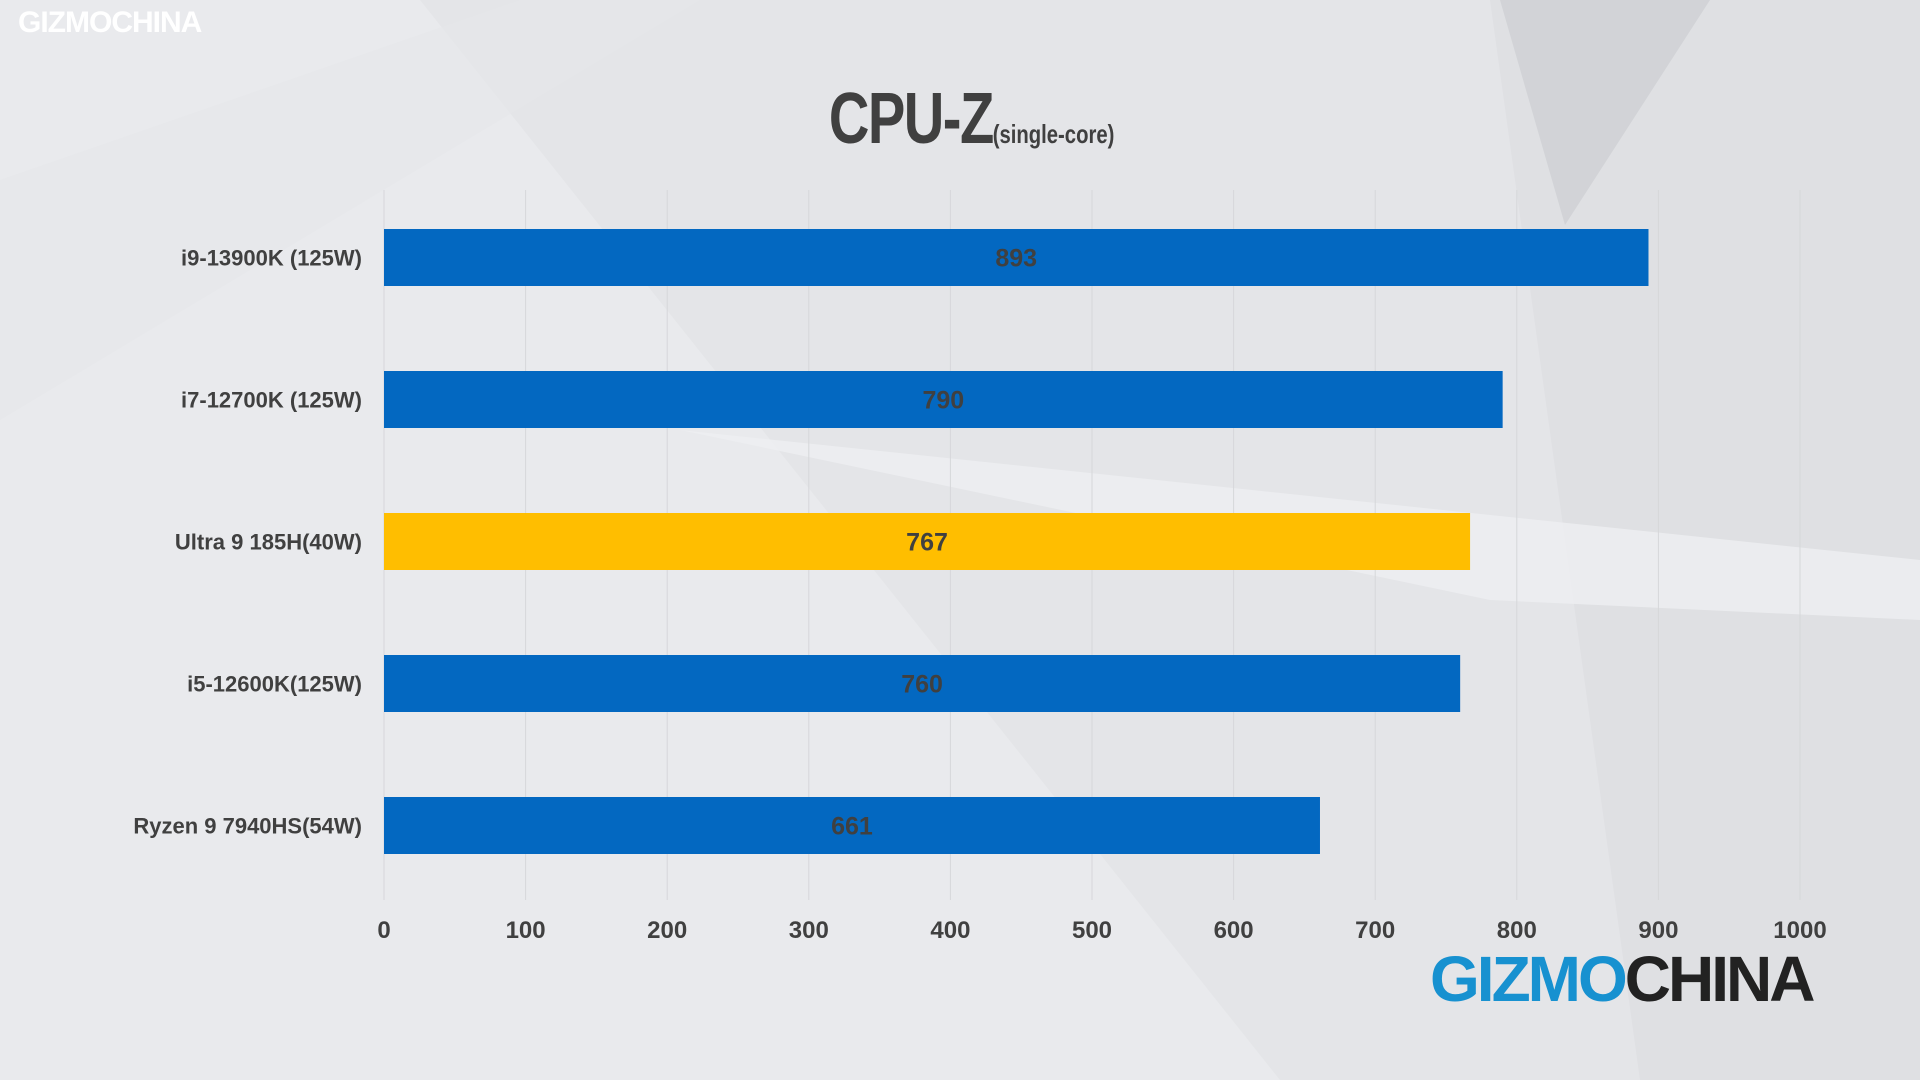  What do you see at coordinates (1720, 979) in the screenshot?
I see `logo-part-china: CHINA` at bounding box center [1720, 979].